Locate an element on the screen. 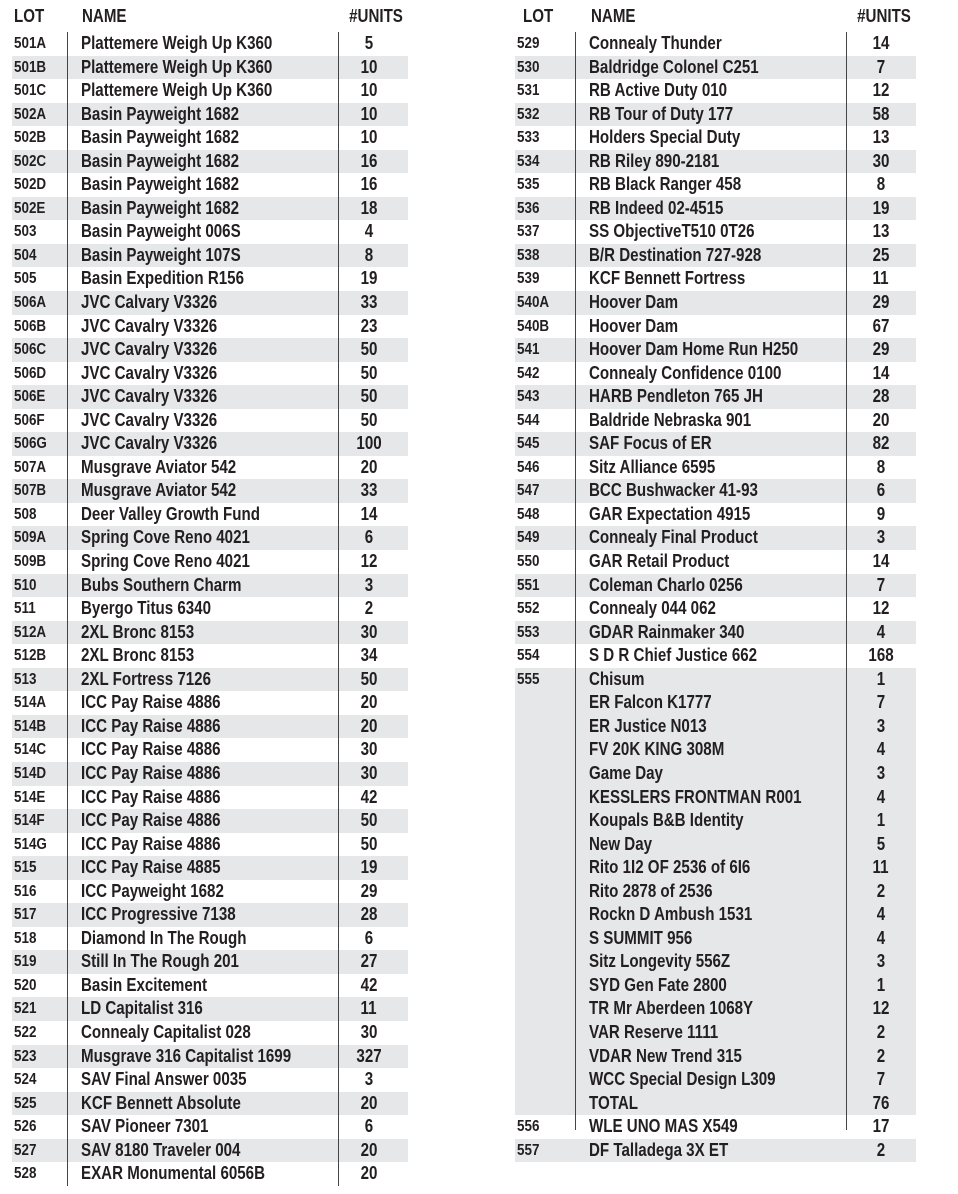  units-cell-text: 9 is located at coordinates (881, 513).